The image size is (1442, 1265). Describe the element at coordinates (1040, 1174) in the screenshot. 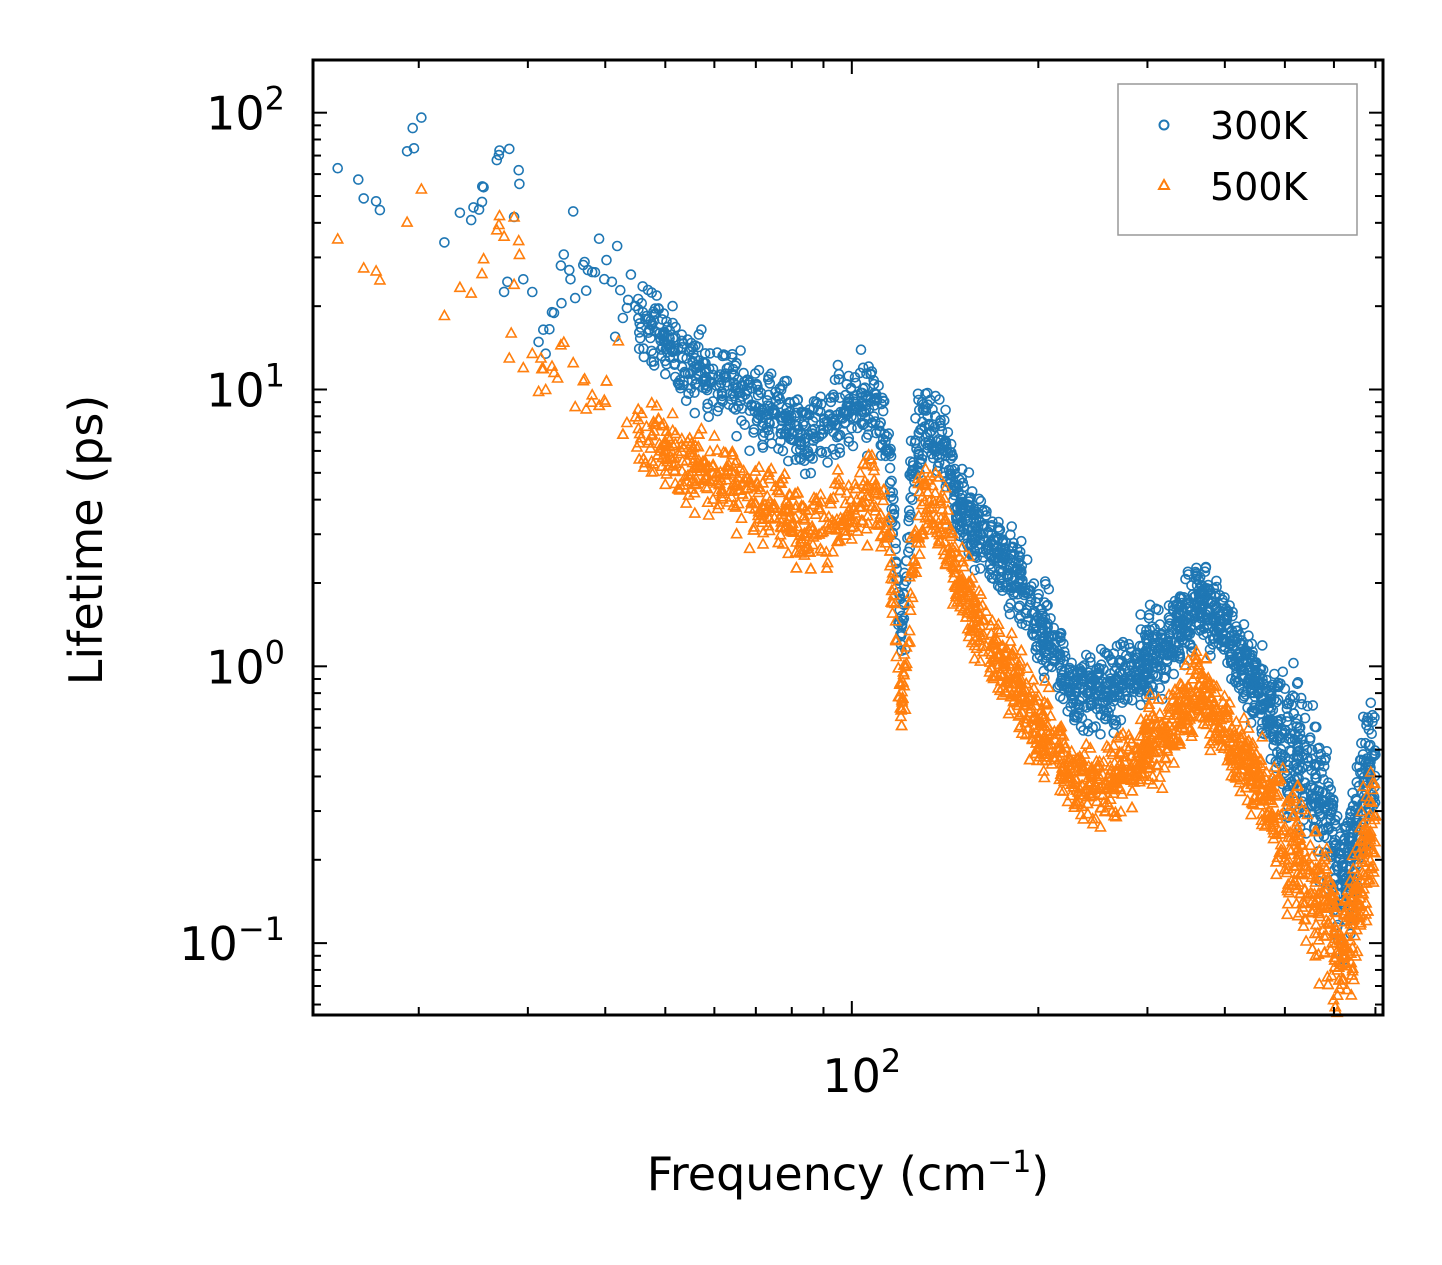

I see `x-axis-label-close: )` at that location.